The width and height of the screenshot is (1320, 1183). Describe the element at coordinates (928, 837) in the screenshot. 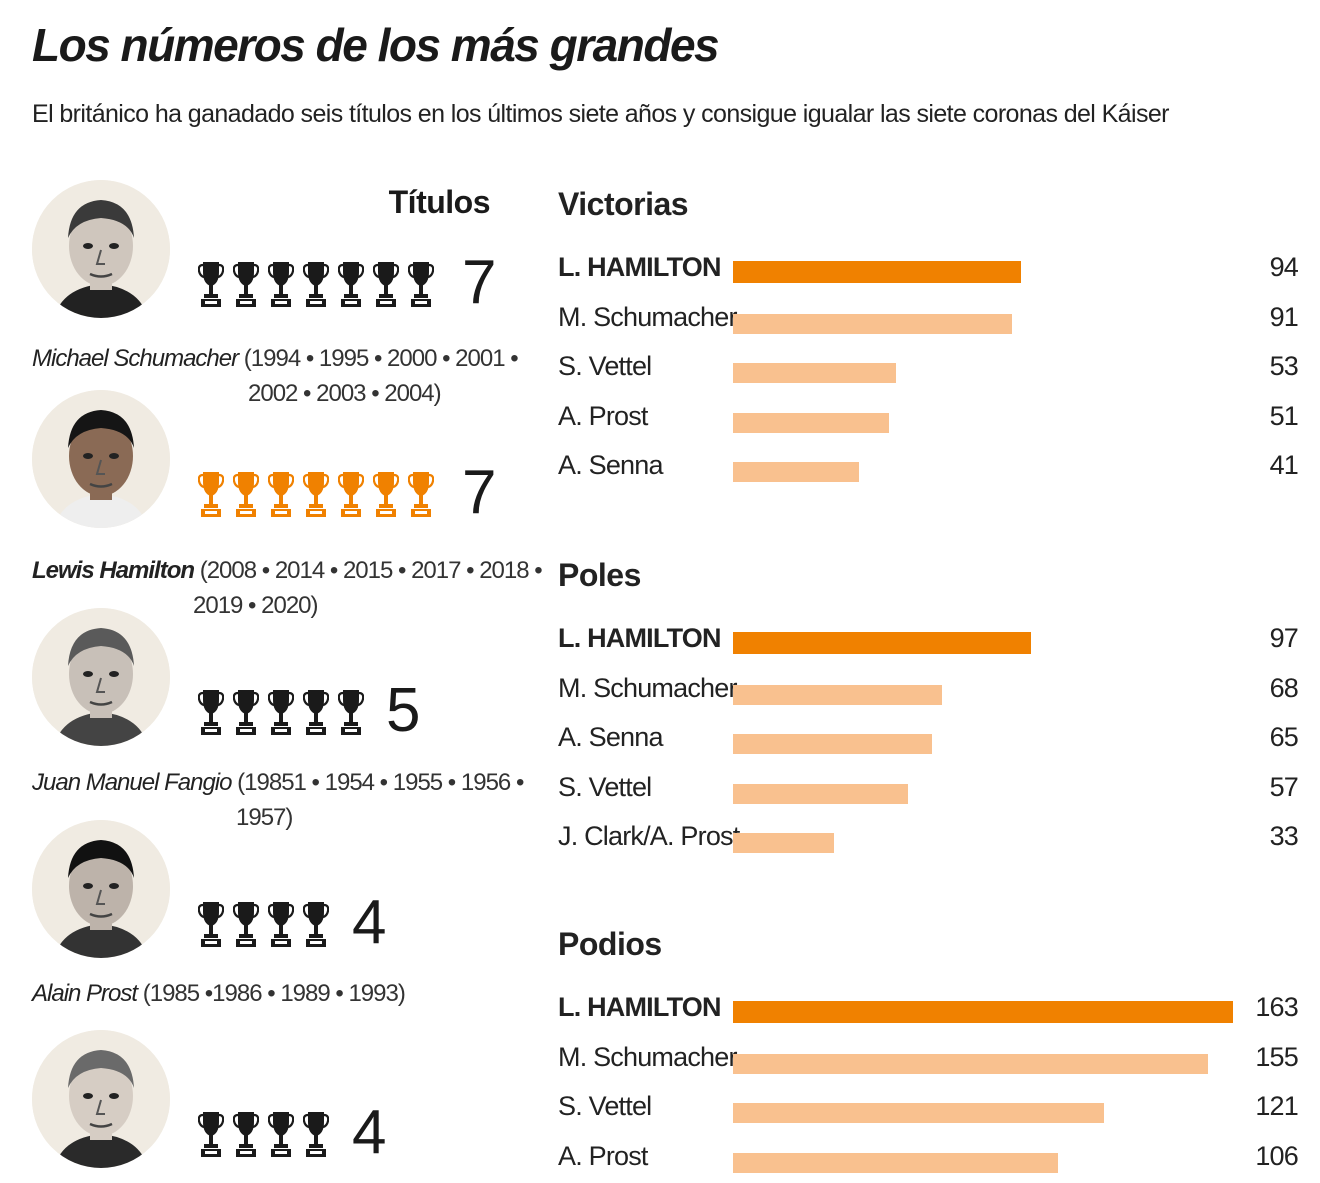

I see `bar-row: J. Clark/A. Prost 33` at that location.